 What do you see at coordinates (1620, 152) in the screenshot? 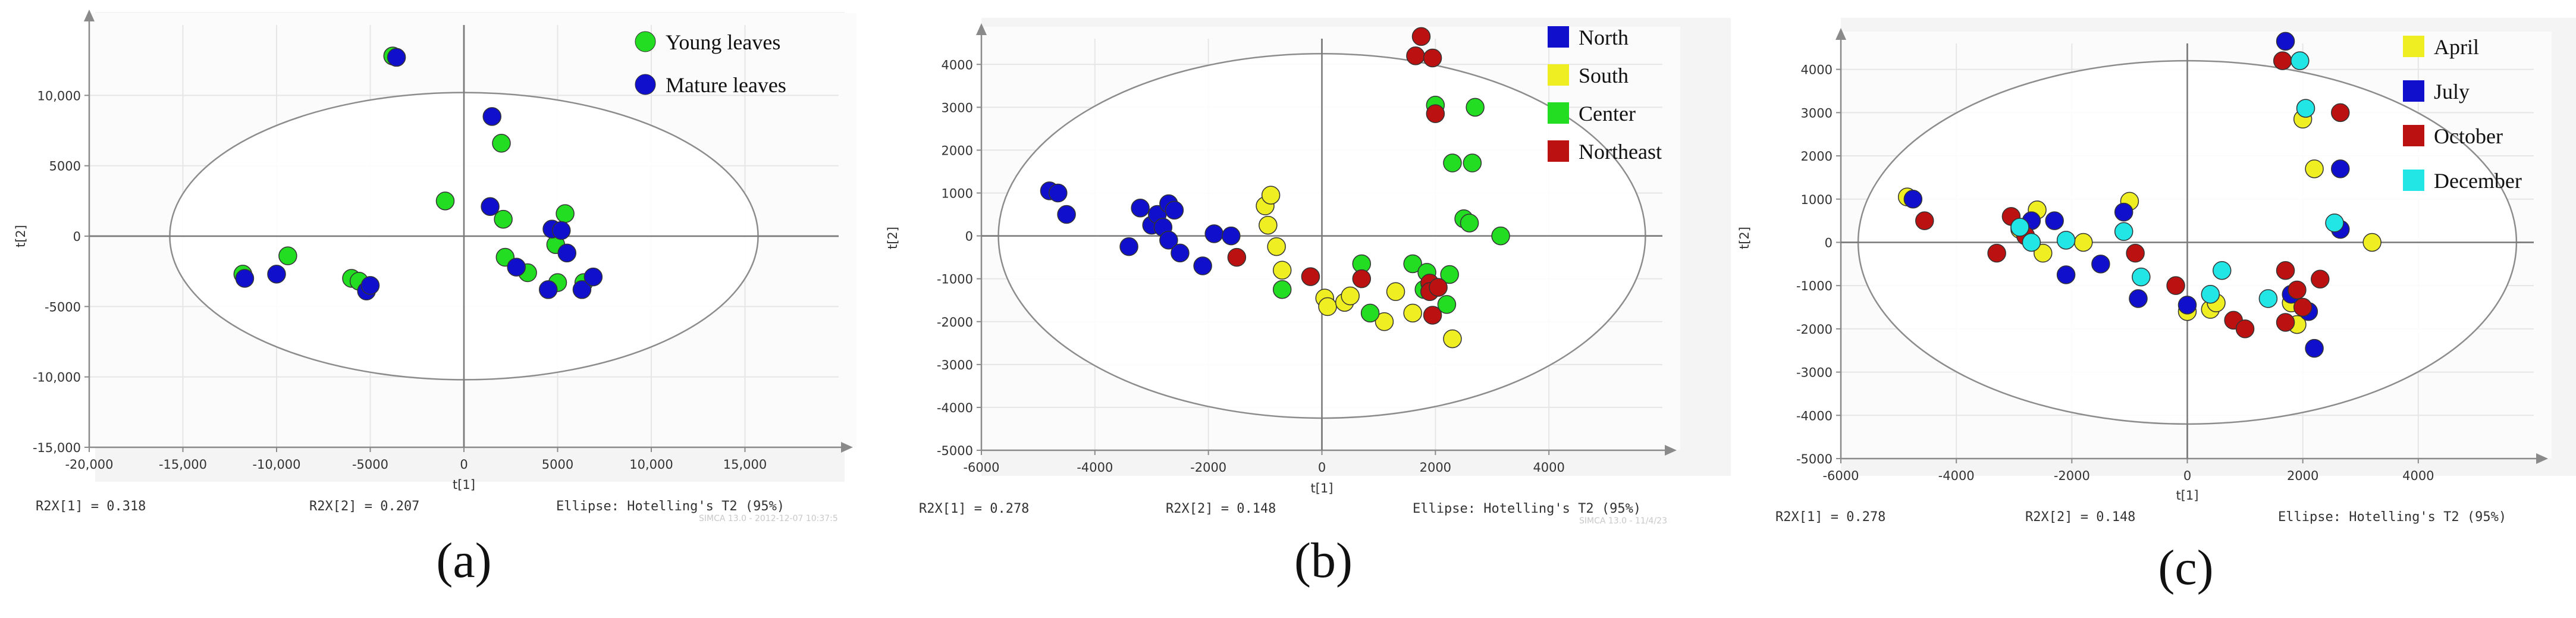
I see `legend-label: Northeast` at bounding box center [1620, 152].